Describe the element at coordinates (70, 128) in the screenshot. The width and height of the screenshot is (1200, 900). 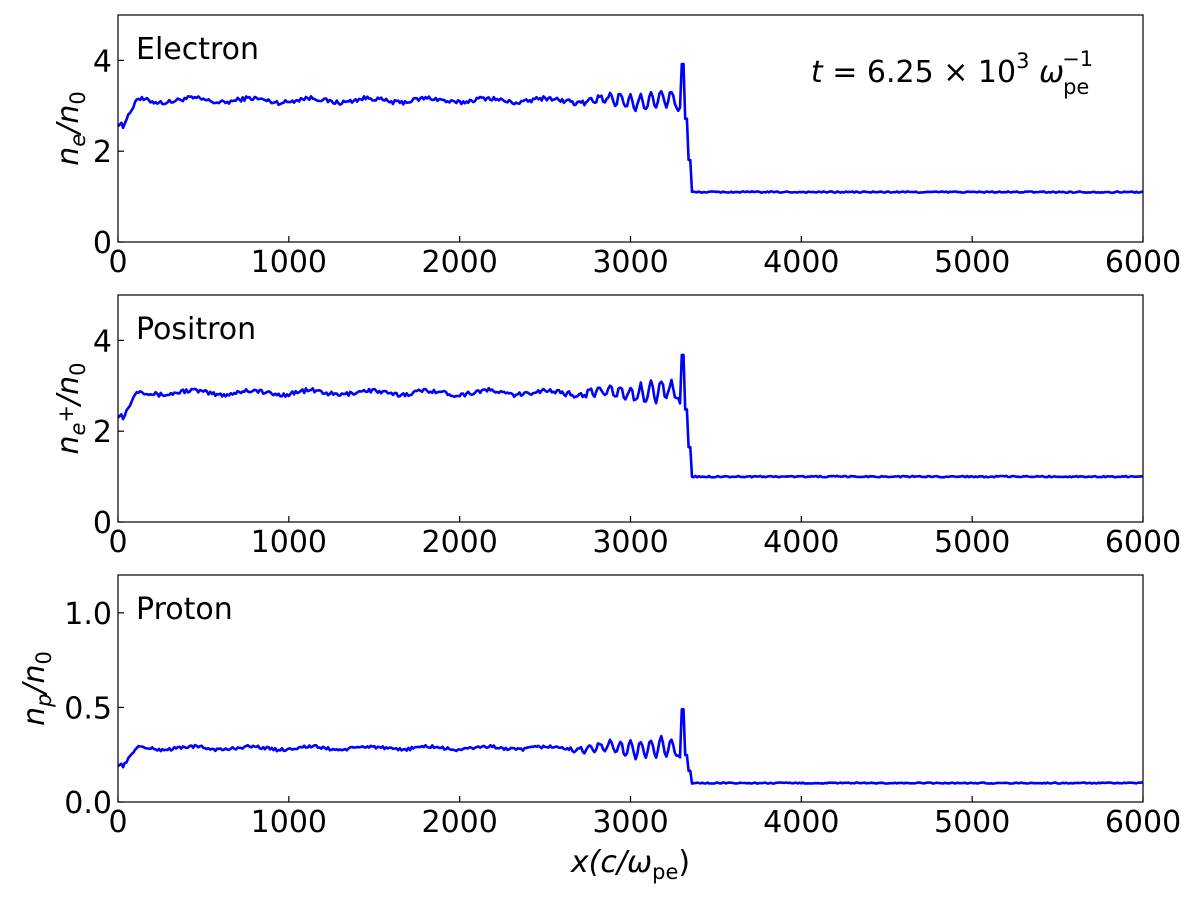
I see `electron-y-axis-label: ne/n0` at that location.